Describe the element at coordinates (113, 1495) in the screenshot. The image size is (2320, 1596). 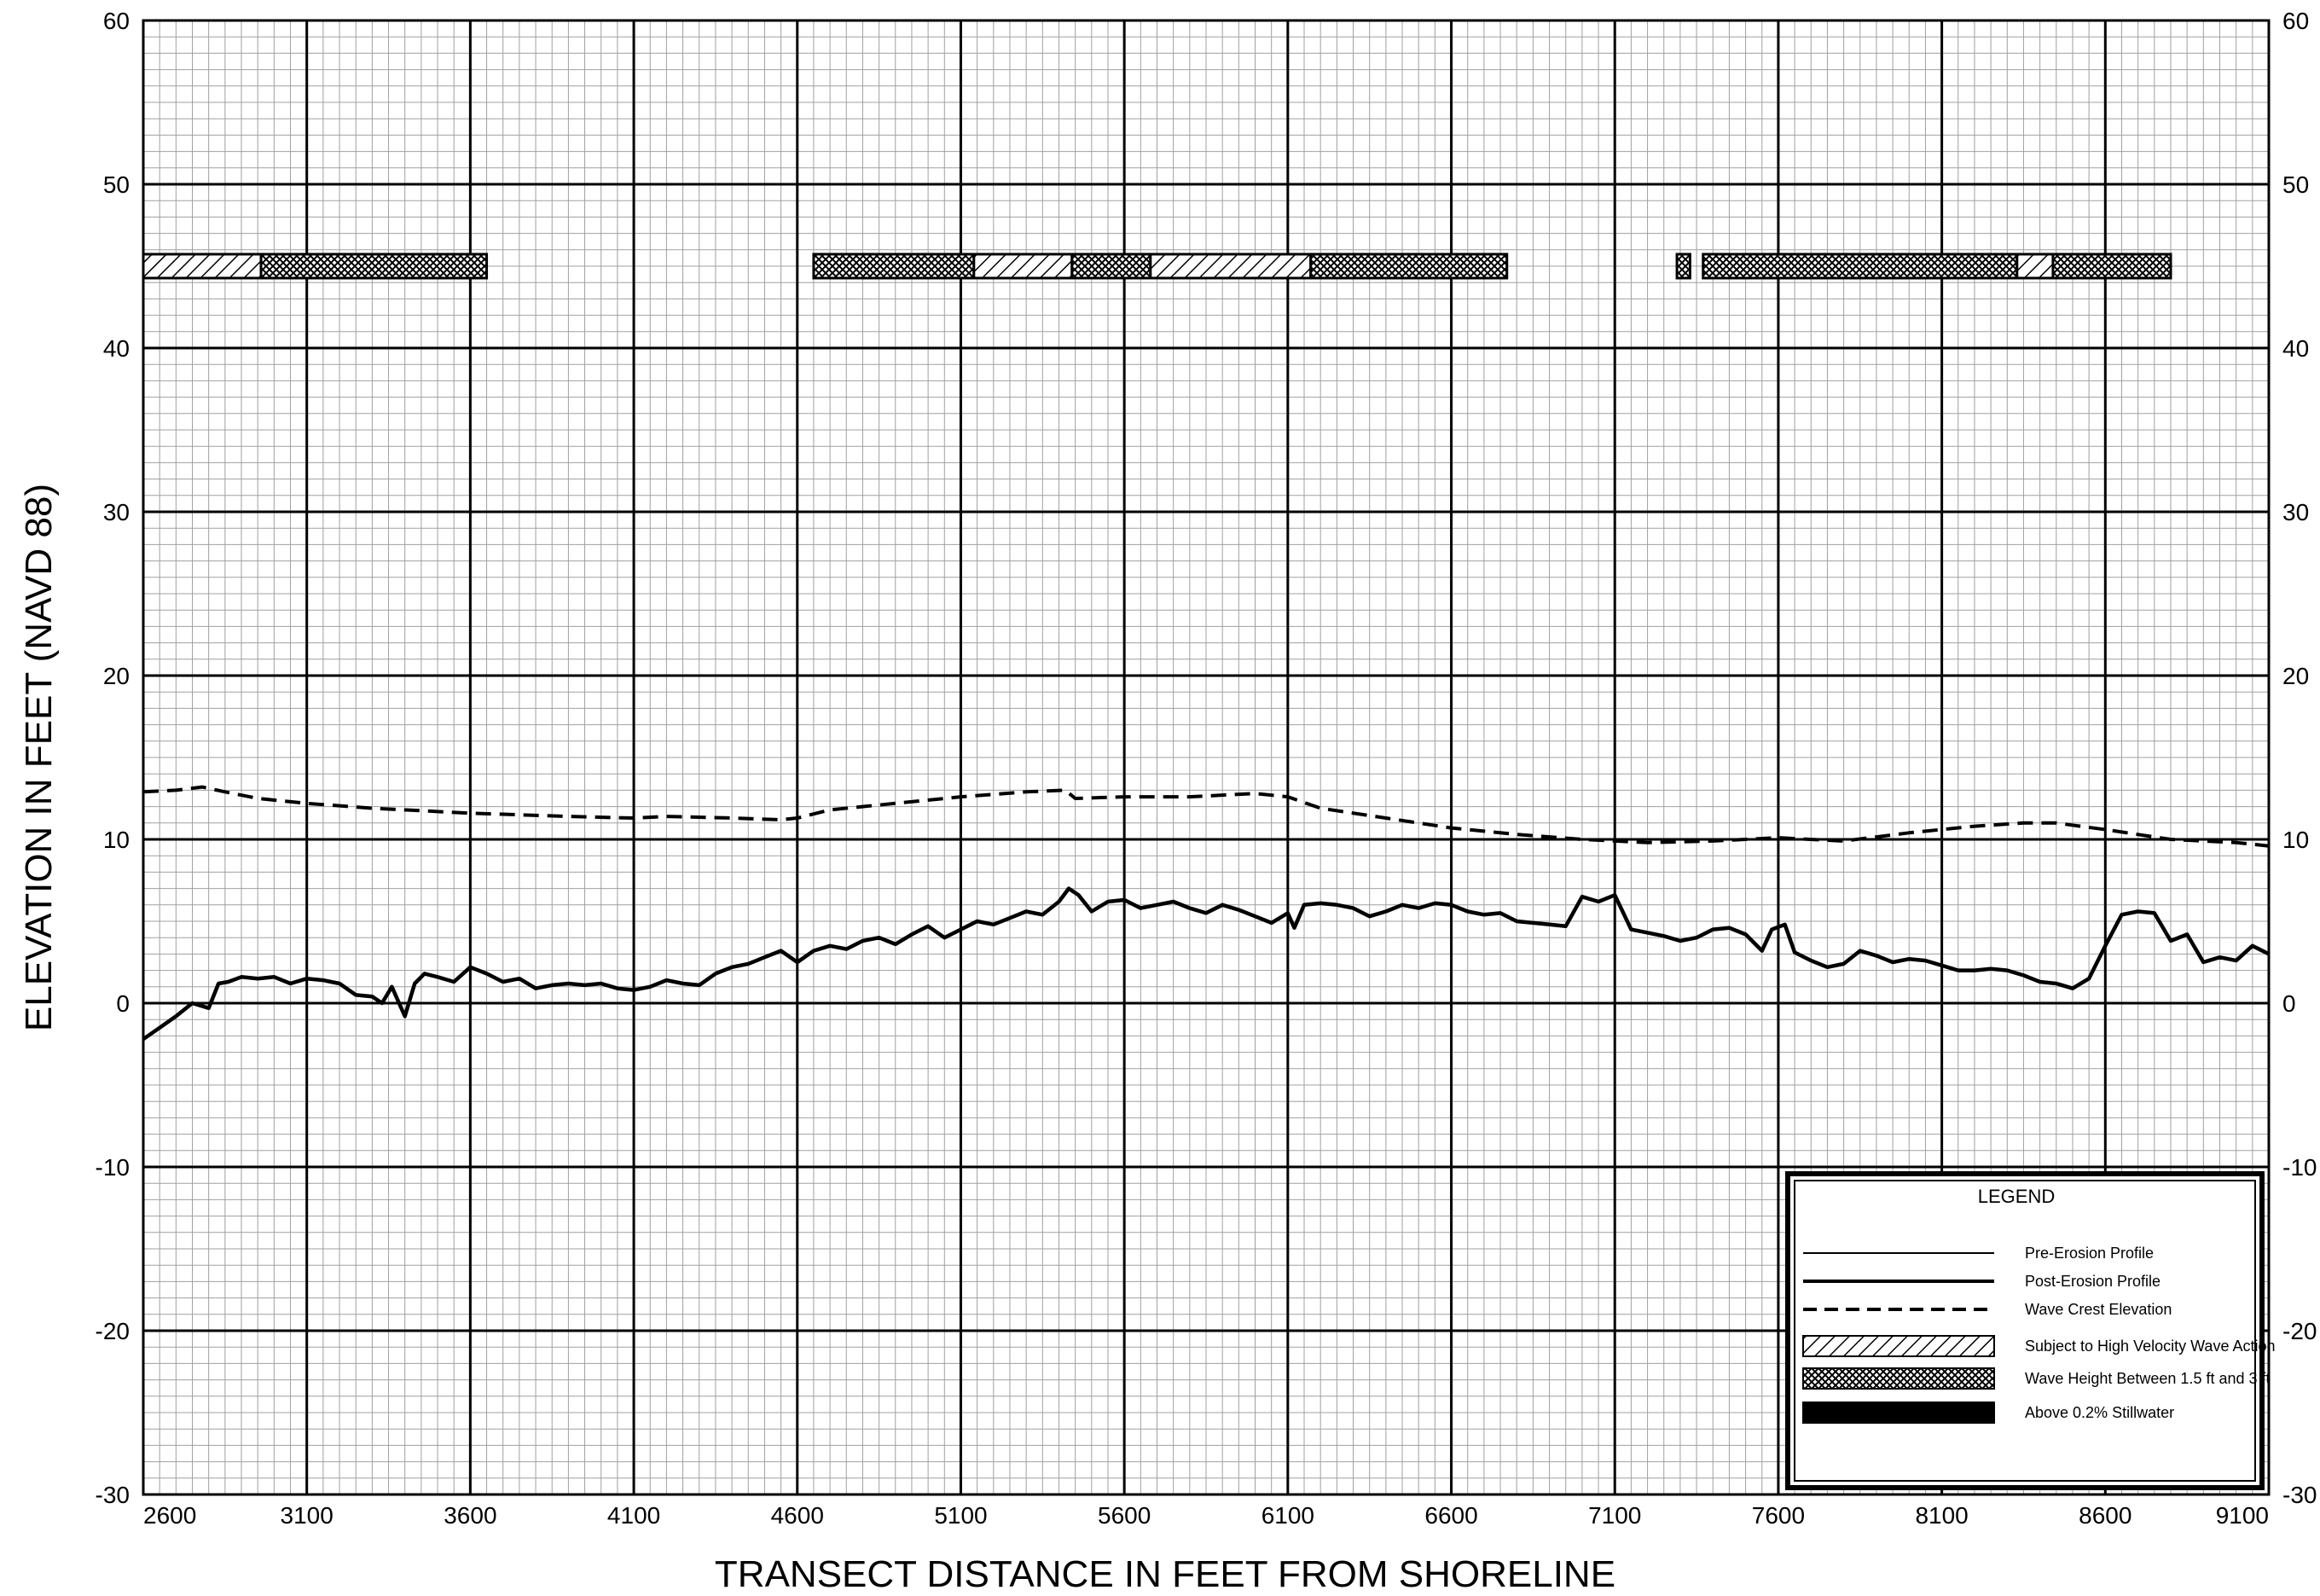
I see `y-tick-label: -30` at that location.